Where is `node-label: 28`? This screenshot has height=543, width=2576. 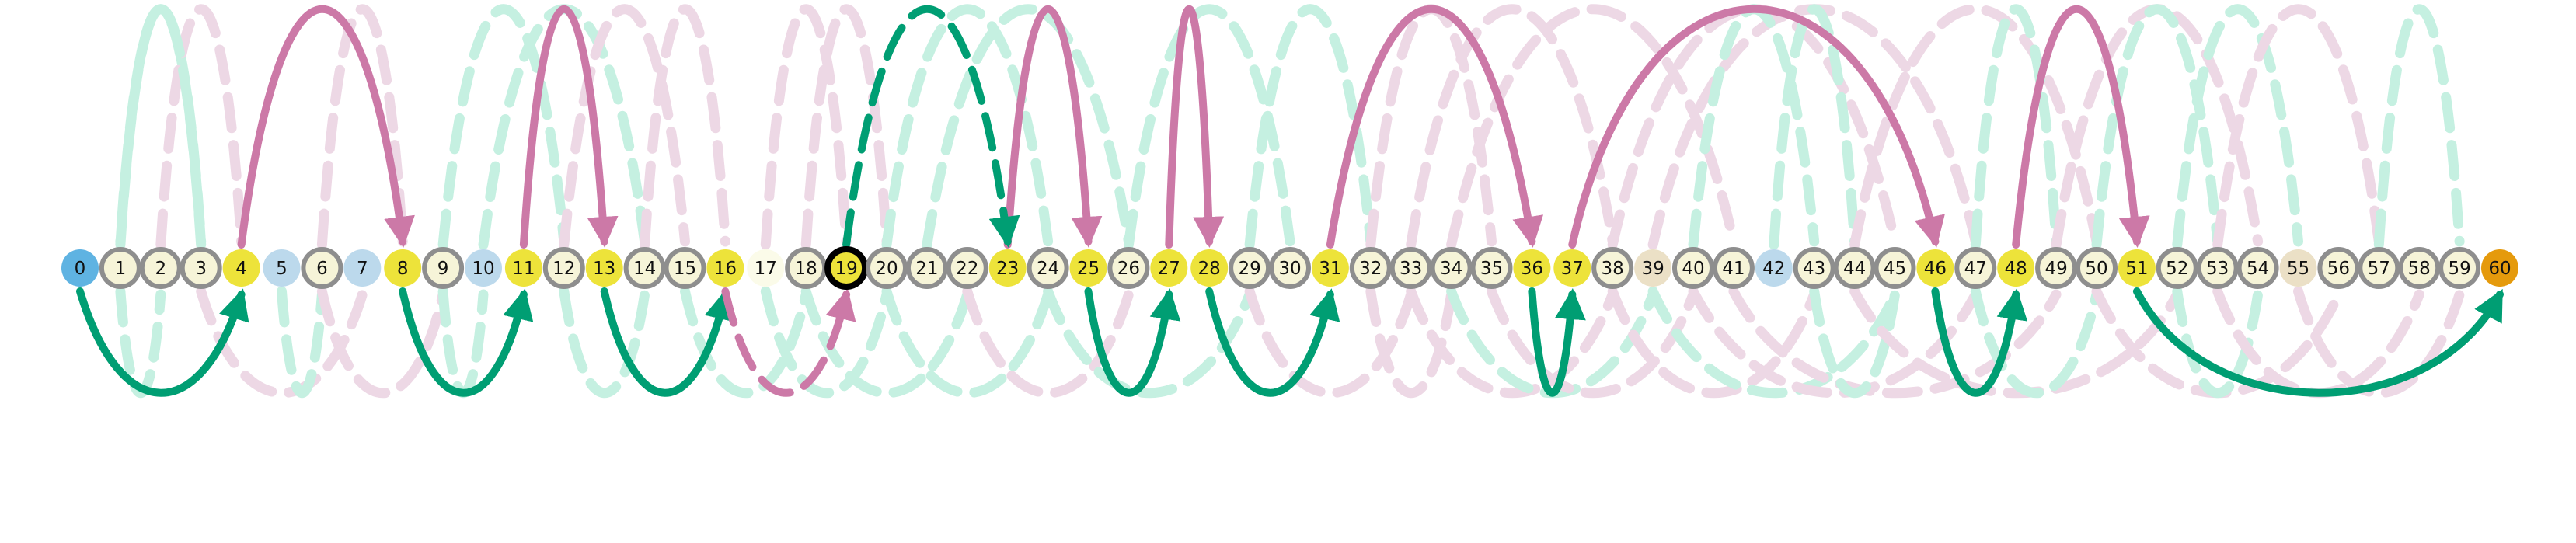
node-label: 28 is located at coordinates (1209, 269).